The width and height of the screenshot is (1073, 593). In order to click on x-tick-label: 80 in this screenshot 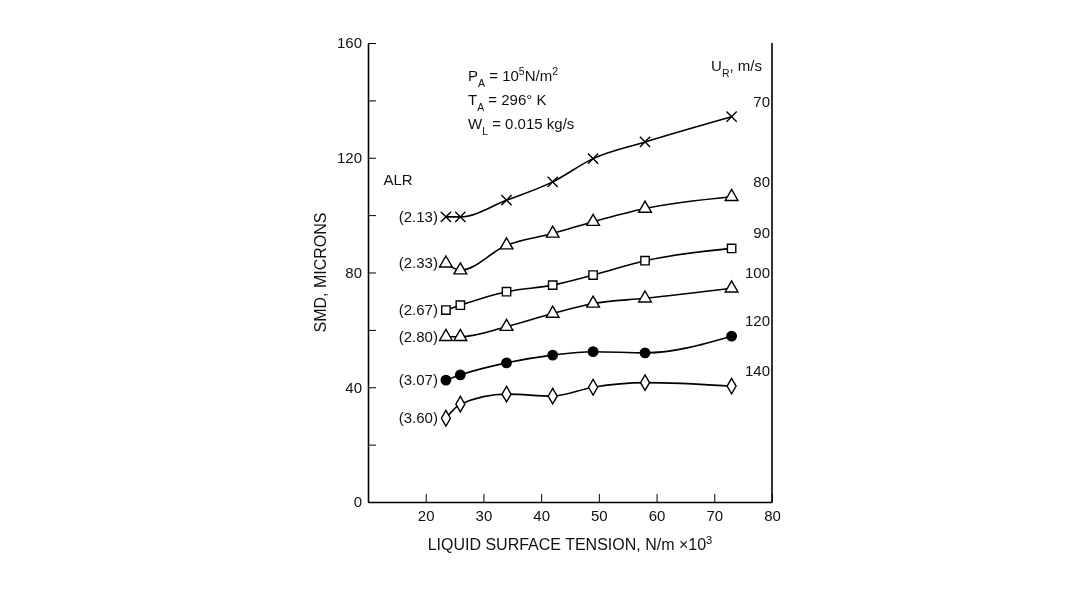, I will do `click(772, 515)`.